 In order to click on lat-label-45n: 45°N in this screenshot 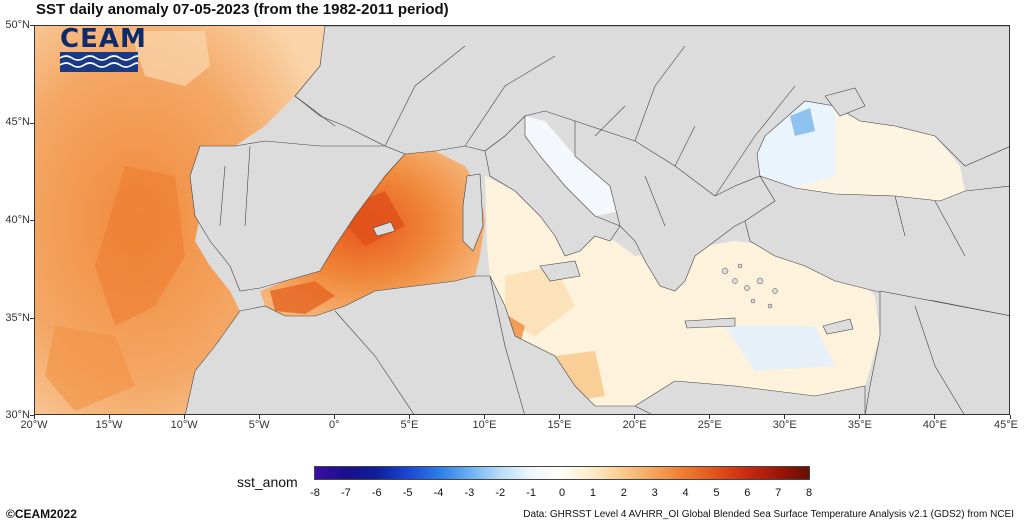, I will do `click(17, 122)`.